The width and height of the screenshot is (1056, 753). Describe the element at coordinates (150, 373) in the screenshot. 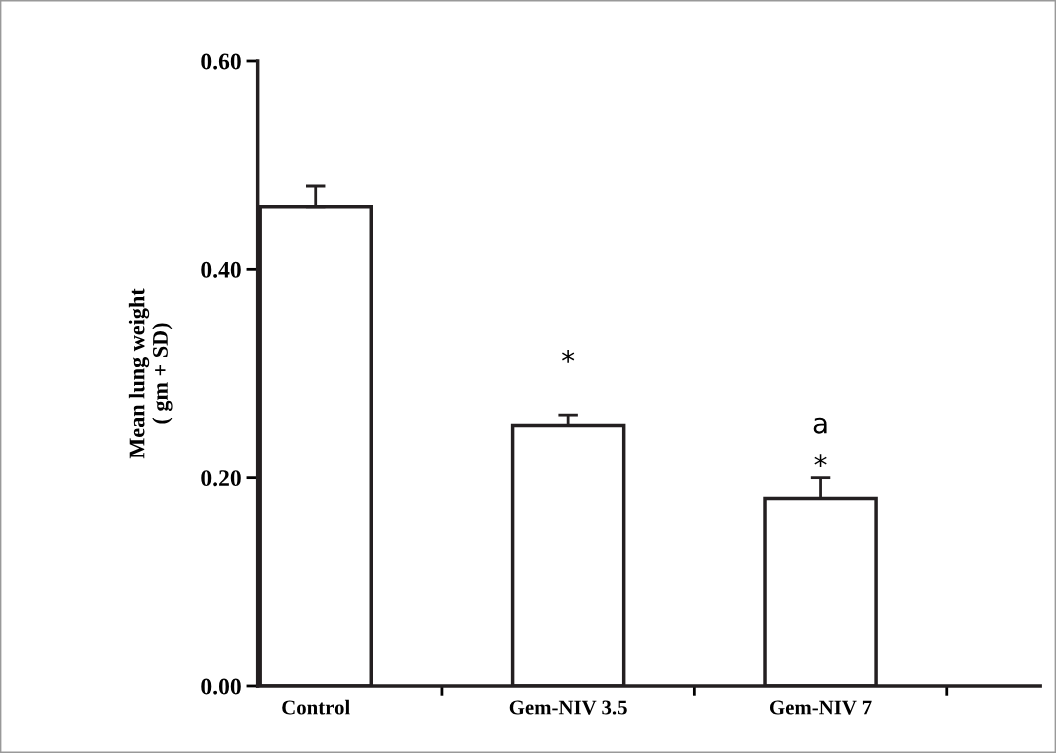

I see `y-axis-title: Mean lung weight ( gm + SD)` at that location.